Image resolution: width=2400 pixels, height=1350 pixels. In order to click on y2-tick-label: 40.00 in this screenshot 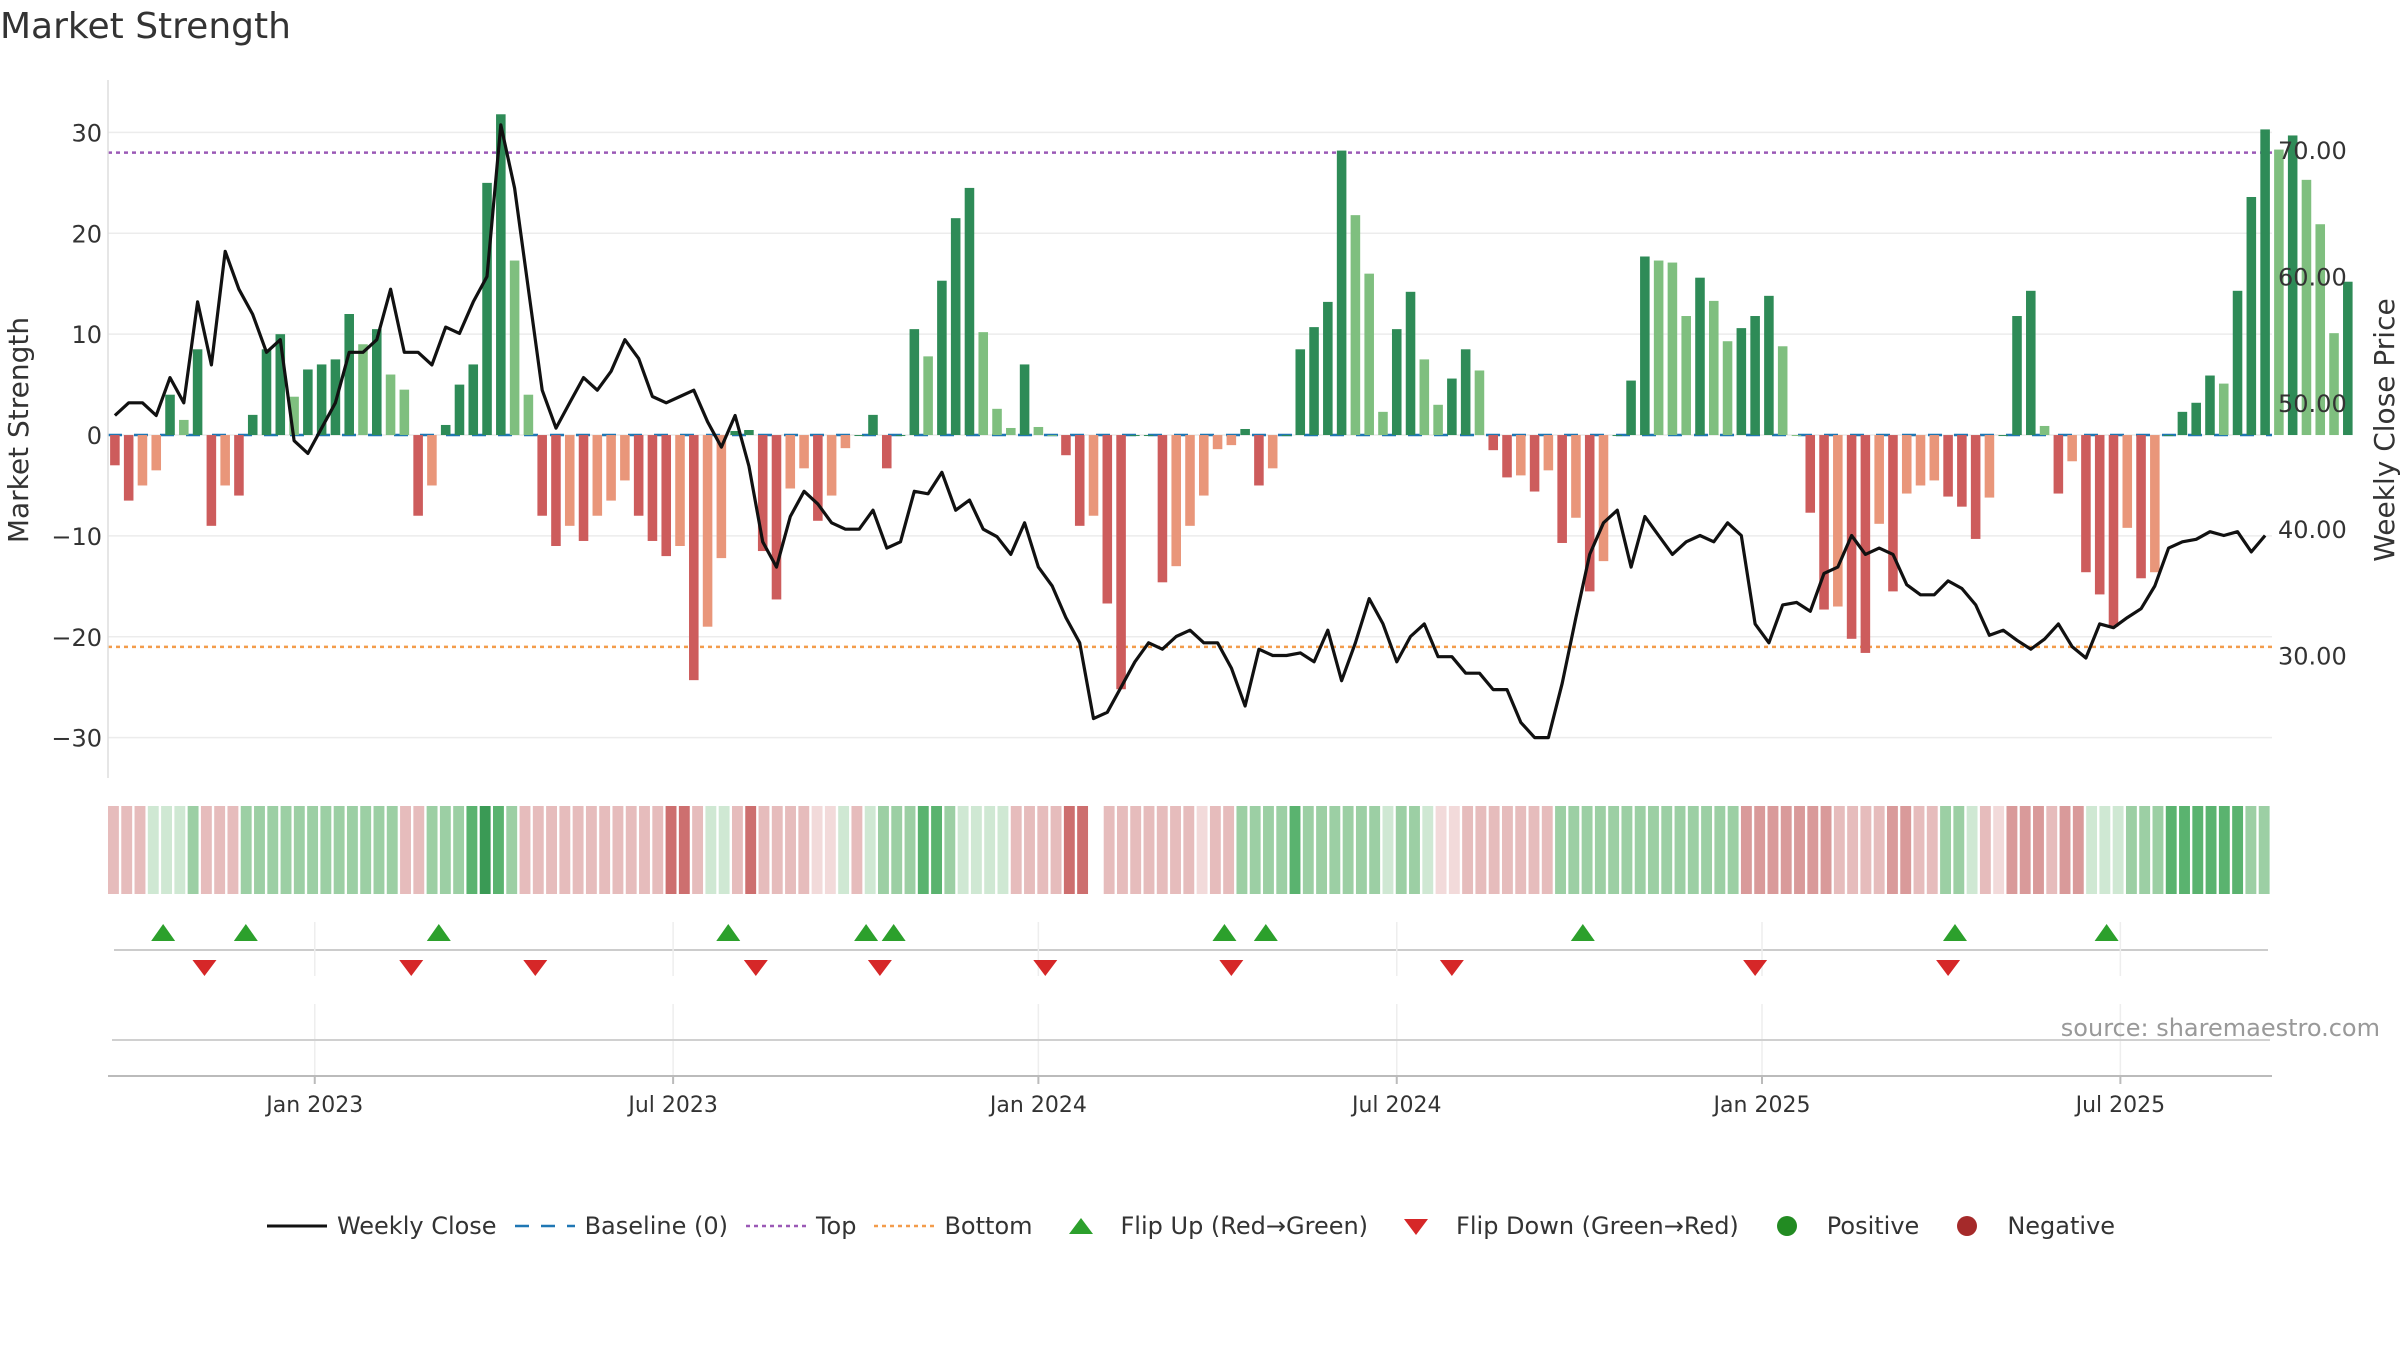, I will do `click(2312, 530)`.